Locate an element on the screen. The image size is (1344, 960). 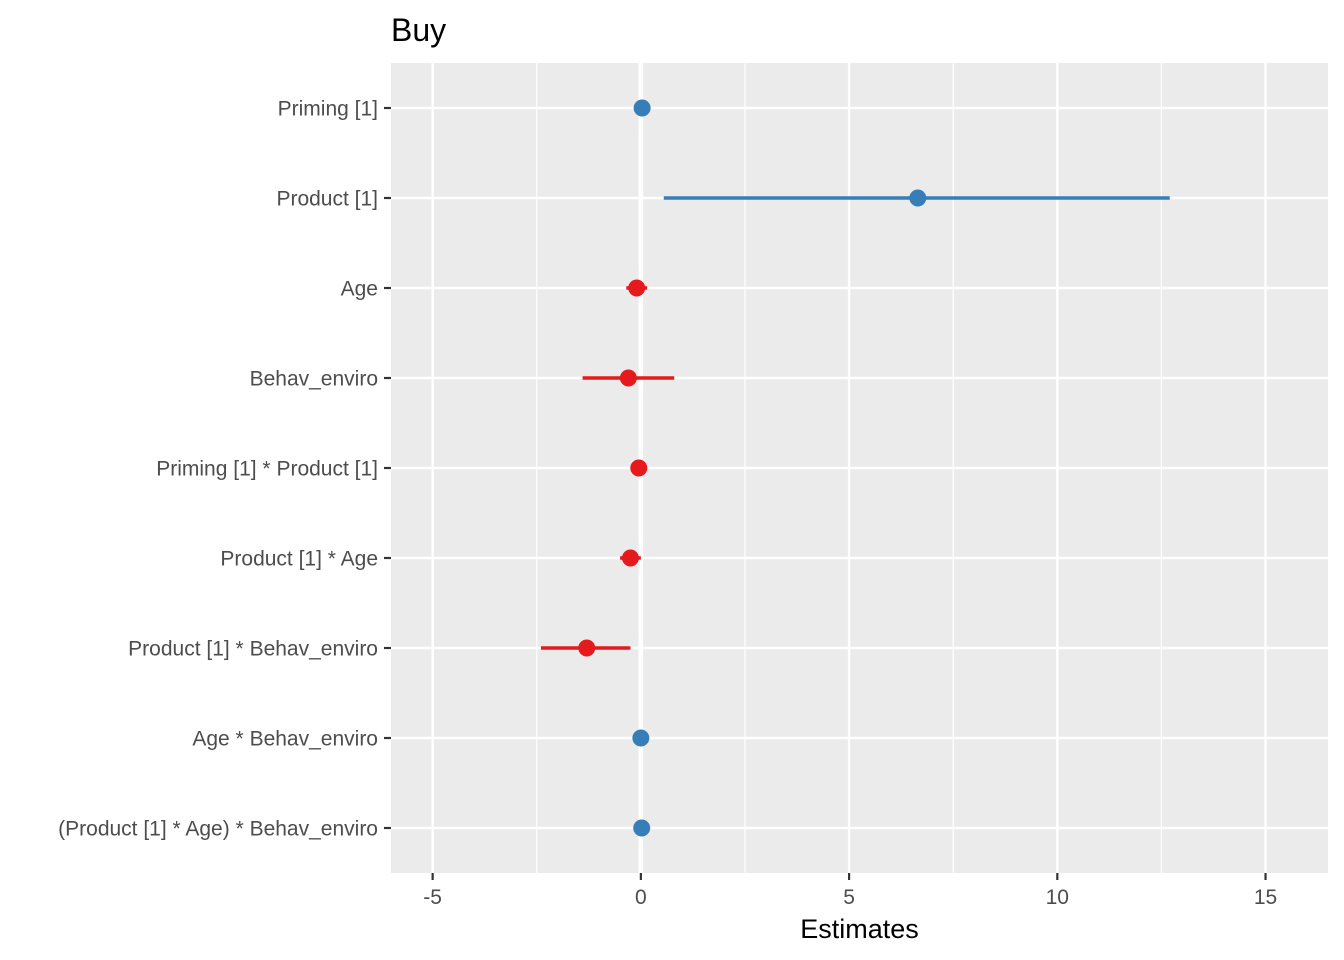
y-tick-label-3: Behav_enviro is located at coordinates (314, 379).